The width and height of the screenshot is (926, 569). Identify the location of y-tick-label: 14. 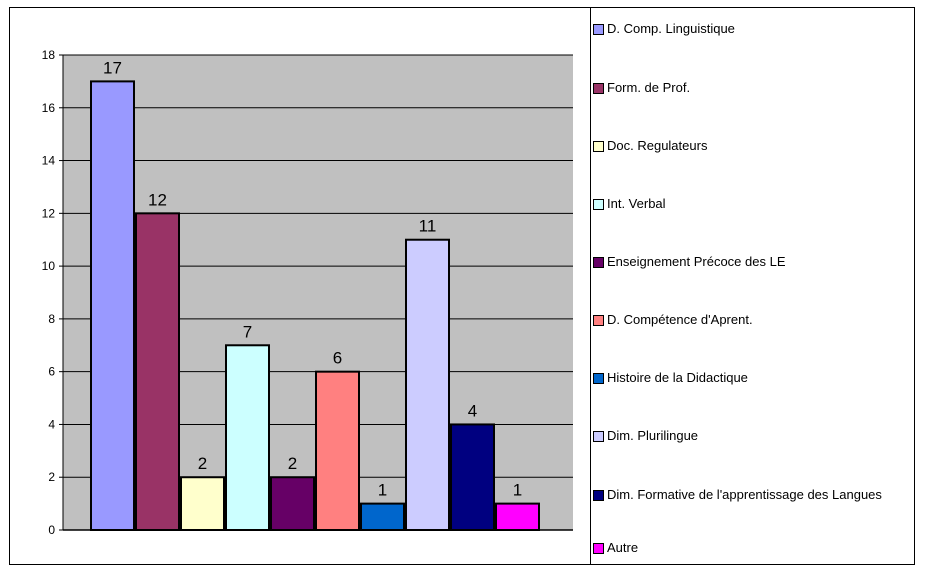
(49, 161).